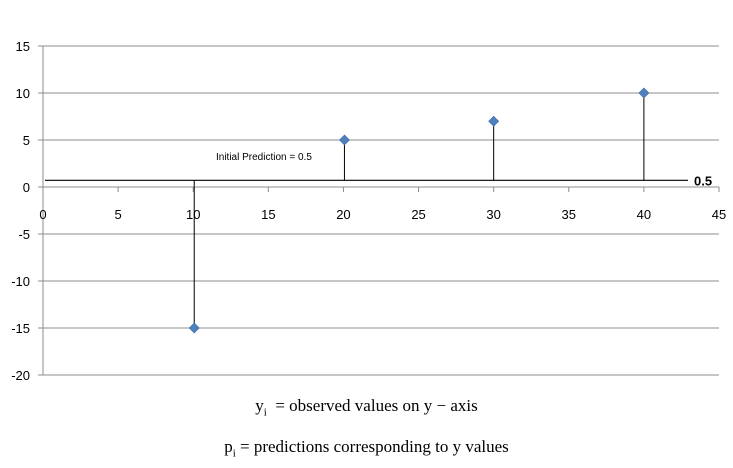  What do you see at coordinates (265, 412) in the screenshot?
I see `caption-observed-subscript: i` at bounding box center [265, 412].